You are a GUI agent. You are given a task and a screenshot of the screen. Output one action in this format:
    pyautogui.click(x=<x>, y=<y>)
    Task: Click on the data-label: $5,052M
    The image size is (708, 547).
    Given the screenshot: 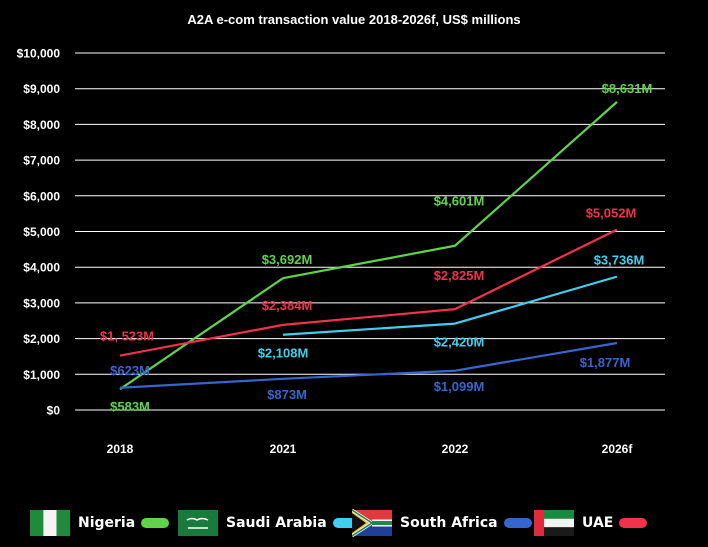 What is the action you would take?
    pyautogui.click(x=611, y=213)
    